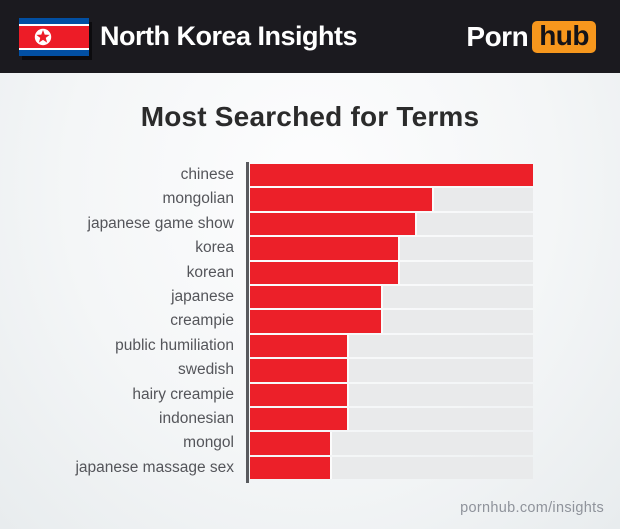 This screenshot has width=620, height=529. I want to click on chart-row: hairy creampie, so click(266, 394).